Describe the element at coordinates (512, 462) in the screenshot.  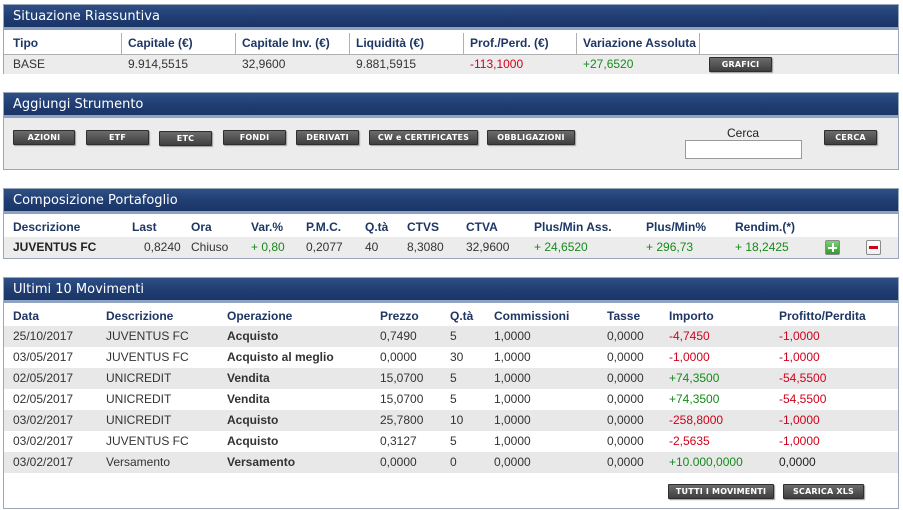
I see `cell-commissioni: 0,0000` at that location.